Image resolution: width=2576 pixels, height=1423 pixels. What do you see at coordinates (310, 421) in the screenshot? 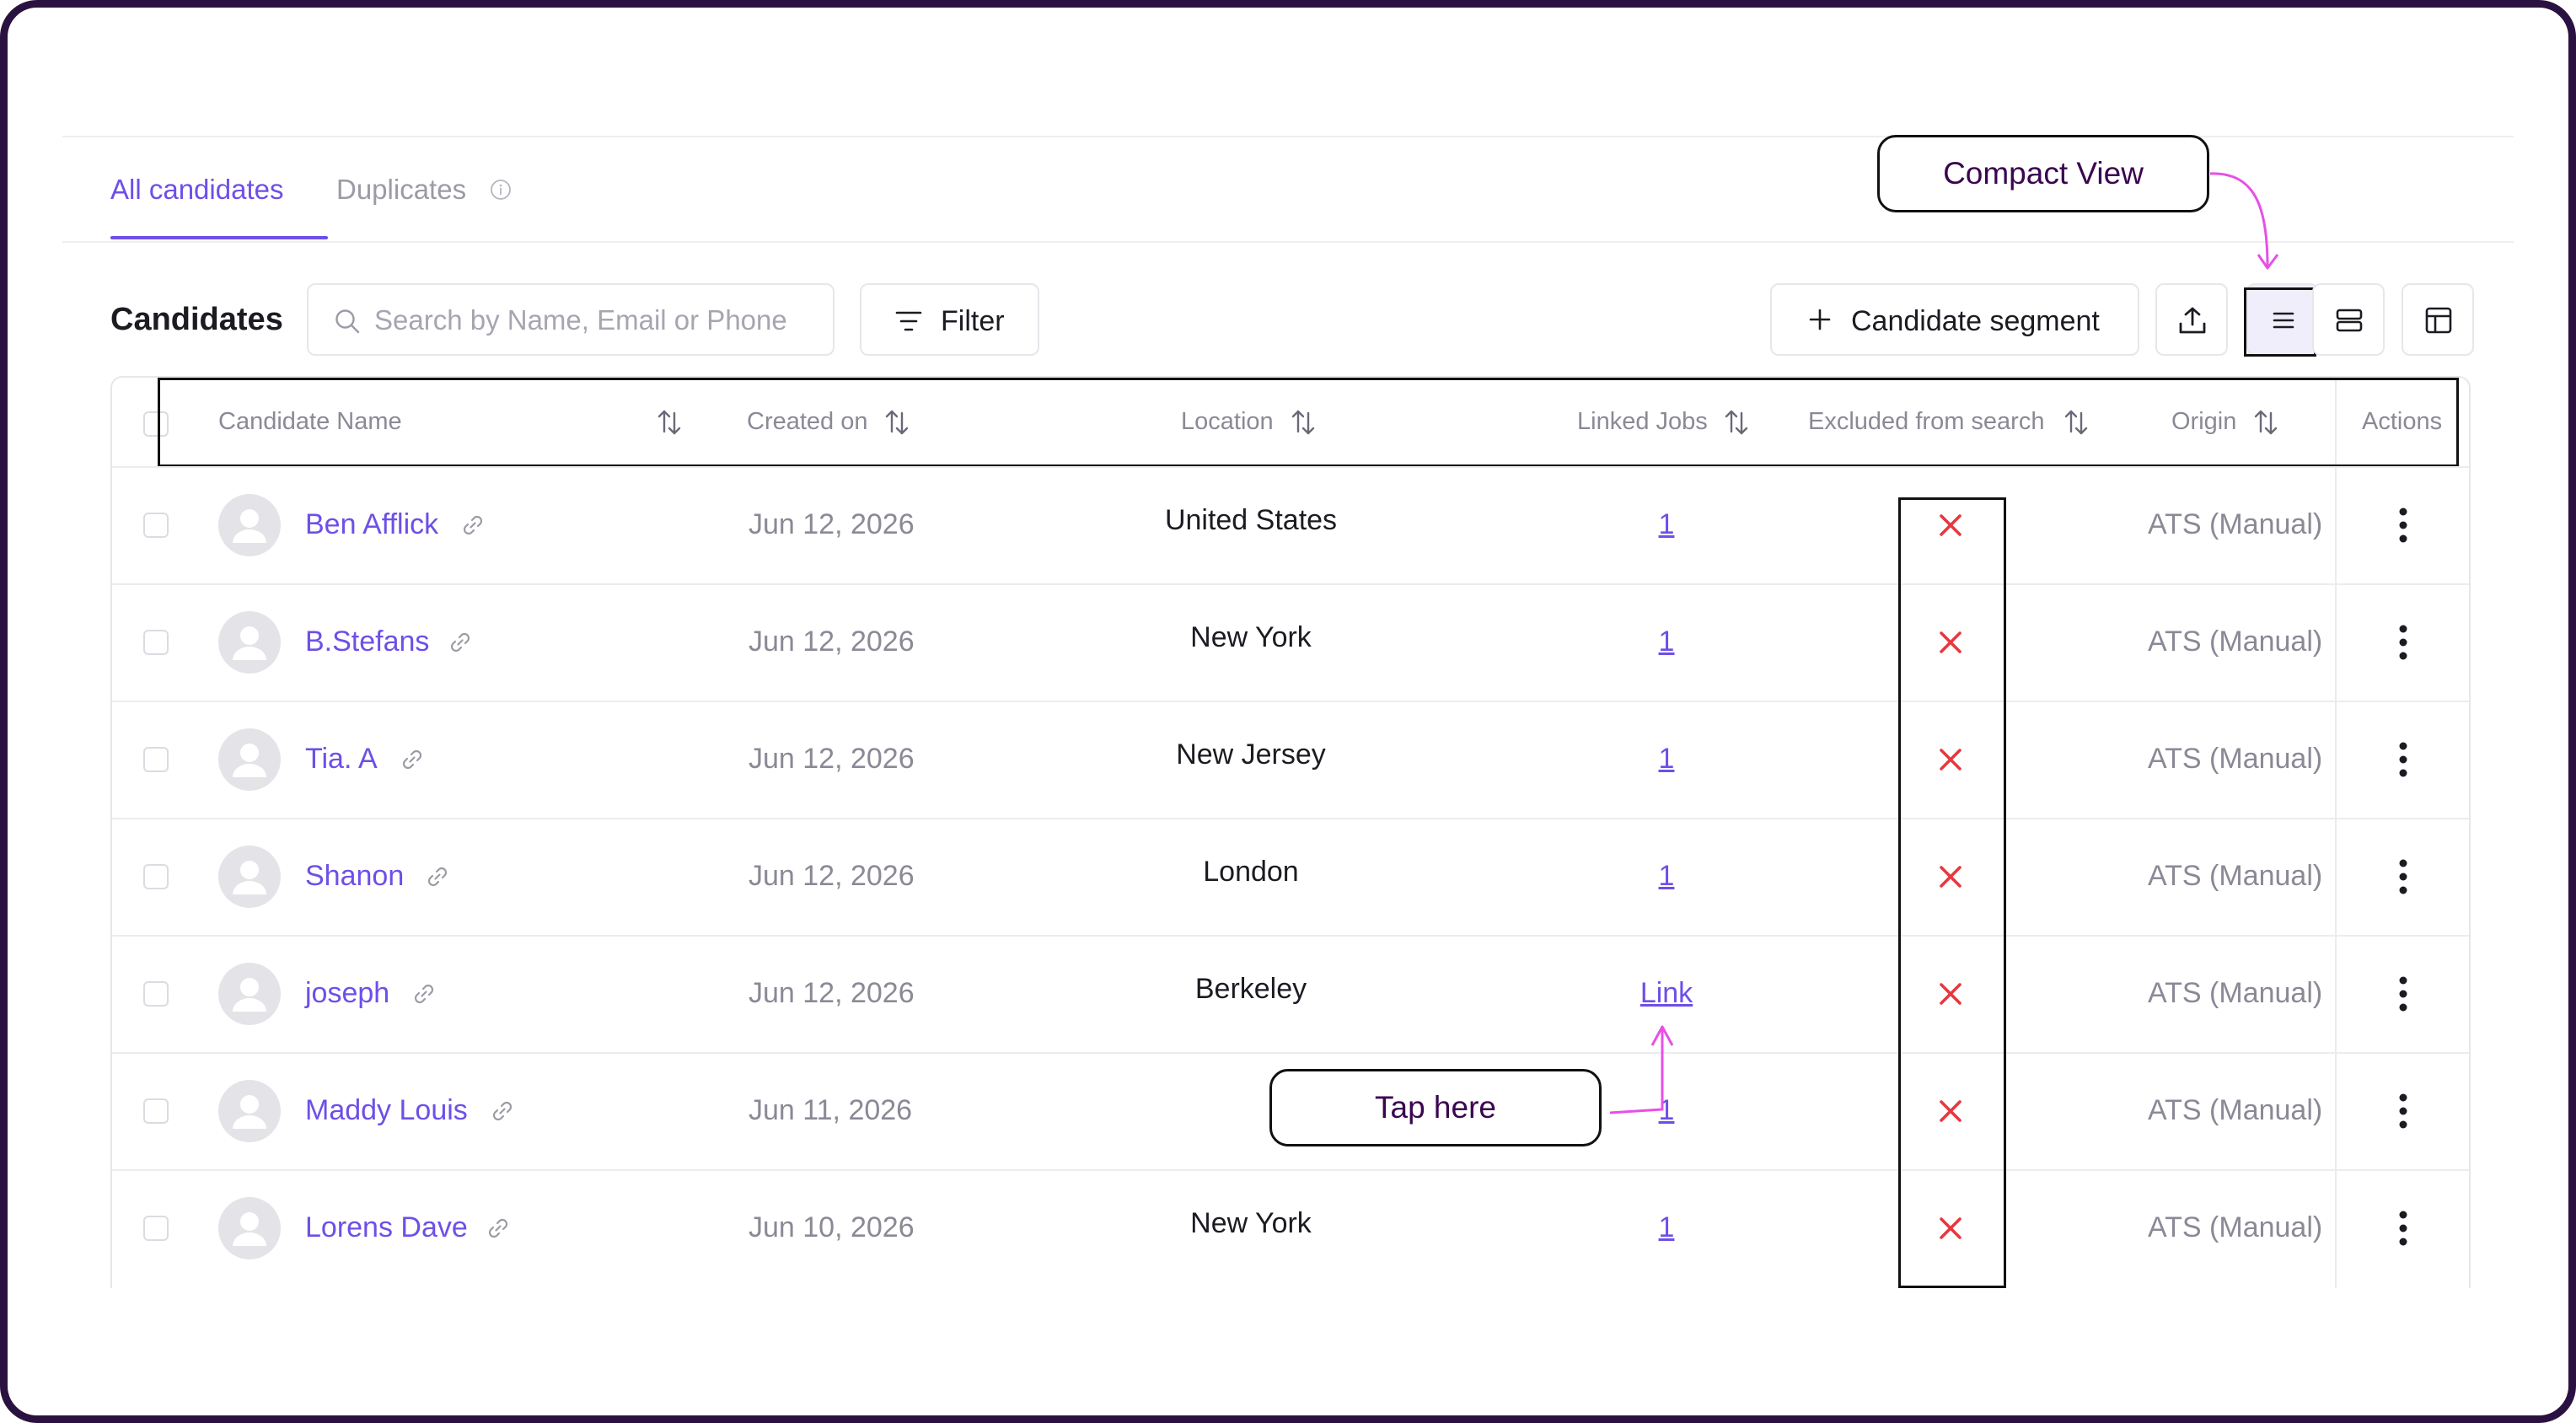
I see `column-header-candidate-name: Candidate Name` at bounding box center [310, 421].